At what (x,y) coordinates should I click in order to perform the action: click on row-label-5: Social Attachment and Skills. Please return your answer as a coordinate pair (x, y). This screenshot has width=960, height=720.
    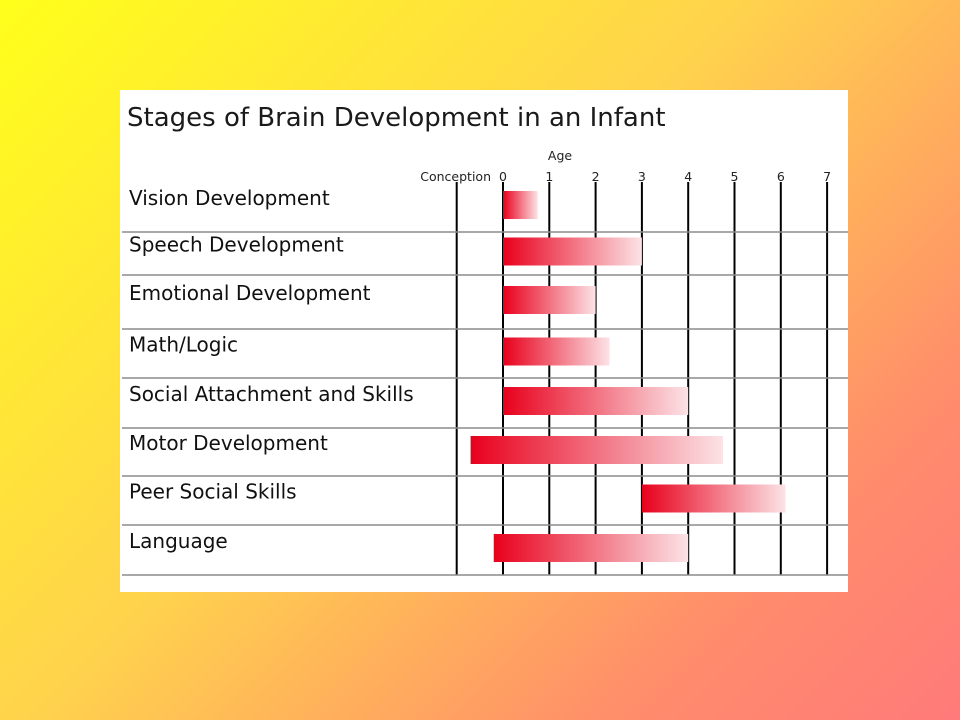
    Looking at the image, I should click on (271, 394).